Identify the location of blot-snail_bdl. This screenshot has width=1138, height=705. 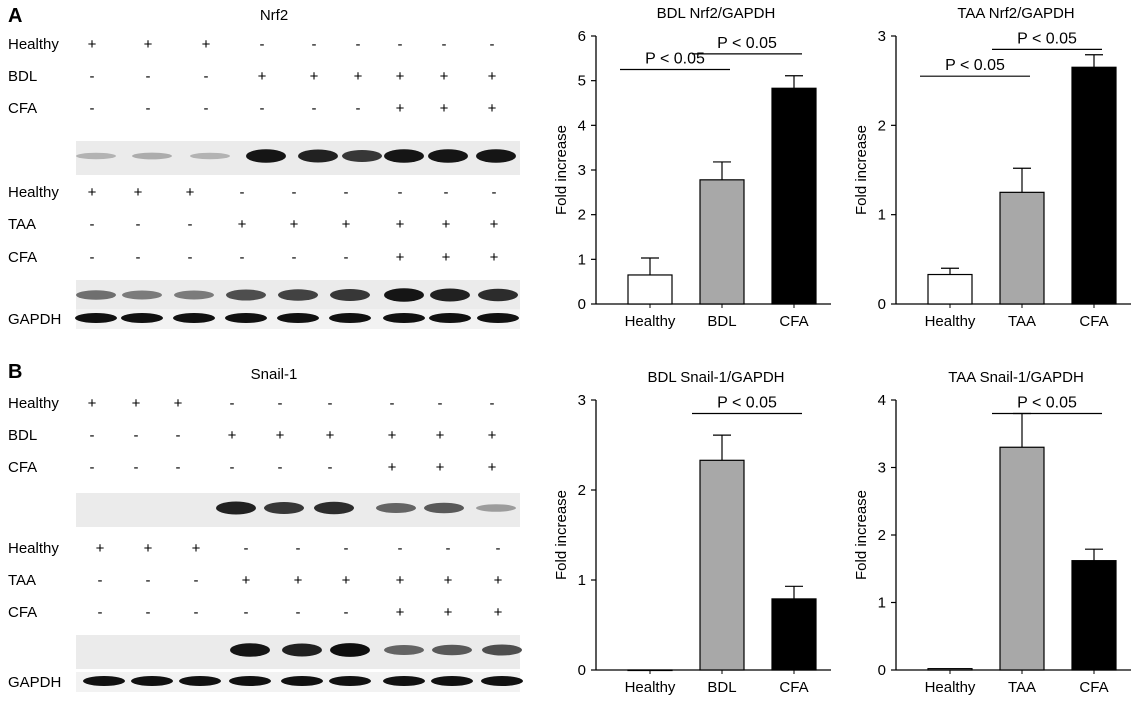
(298, 510).